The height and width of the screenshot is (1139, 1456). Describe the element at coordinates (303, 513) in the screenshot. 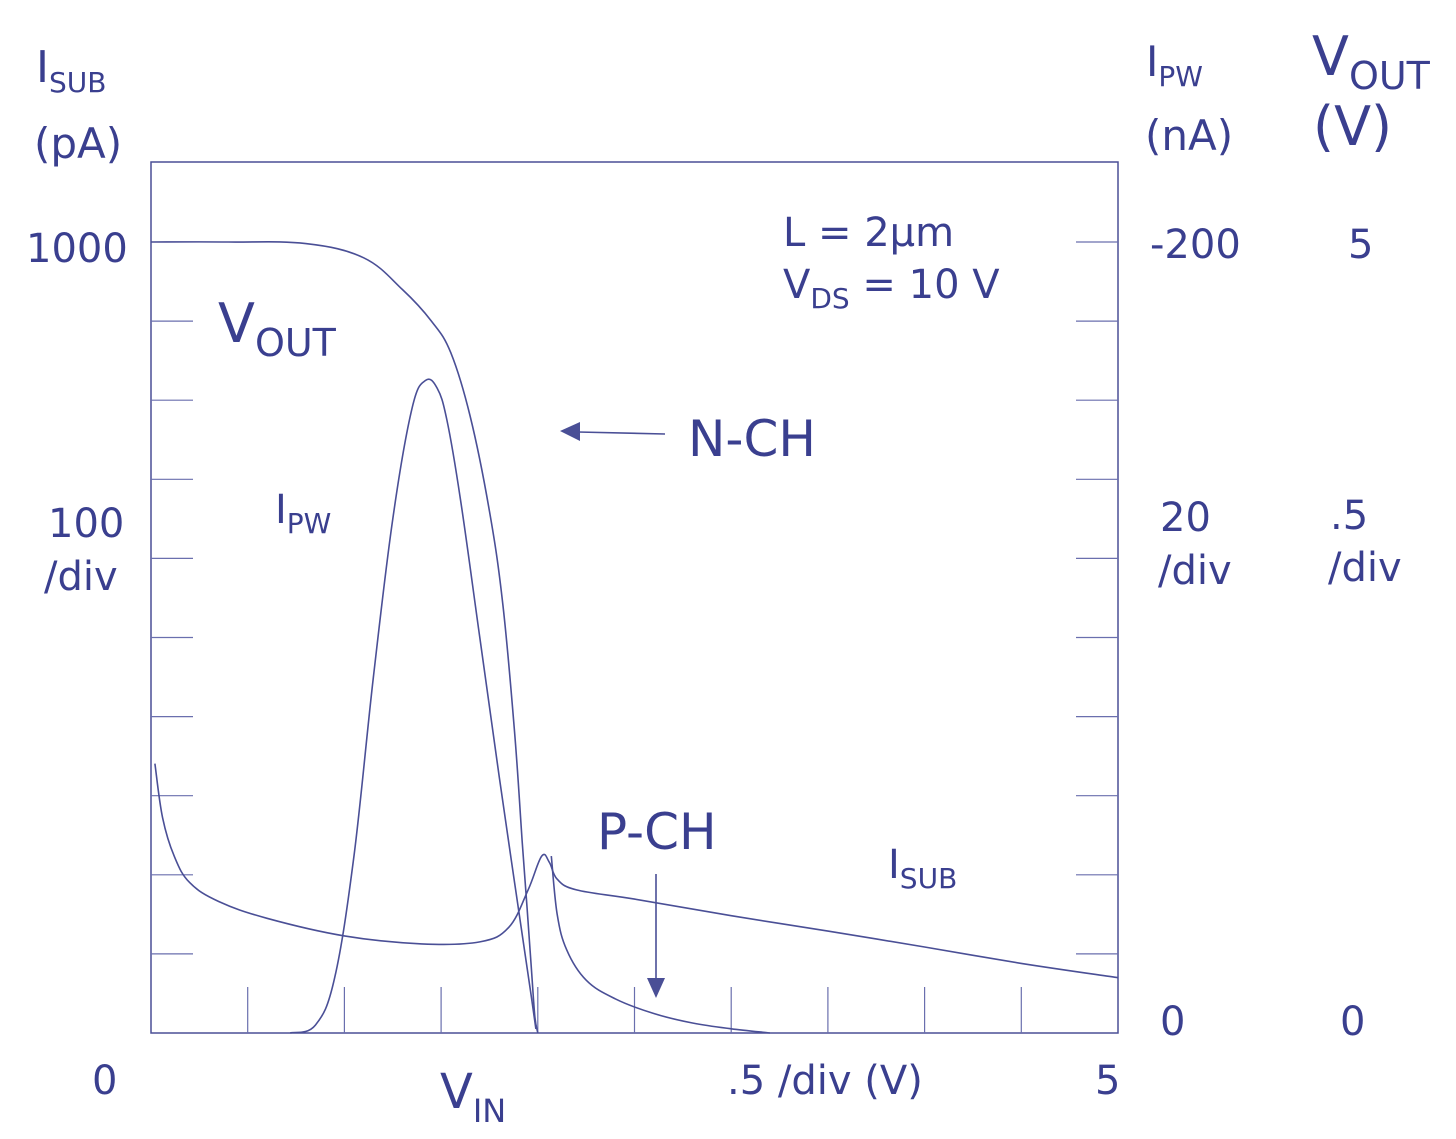

I see `series-label-ipw: IPW` at that location.